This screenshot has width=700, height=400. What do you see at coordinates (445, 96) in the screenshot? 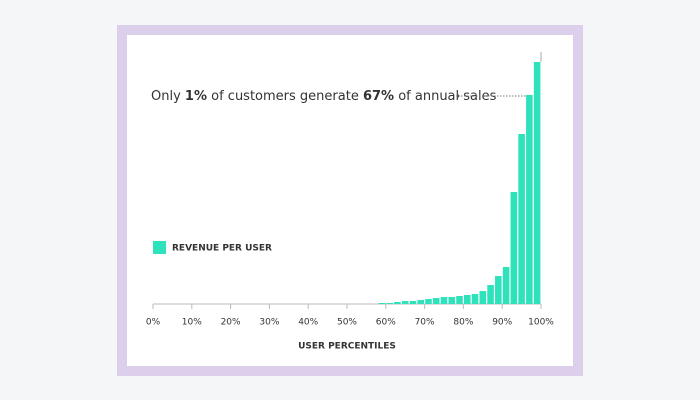
I see `annotation-part: of annual sales` at bounding box center [445, 96].